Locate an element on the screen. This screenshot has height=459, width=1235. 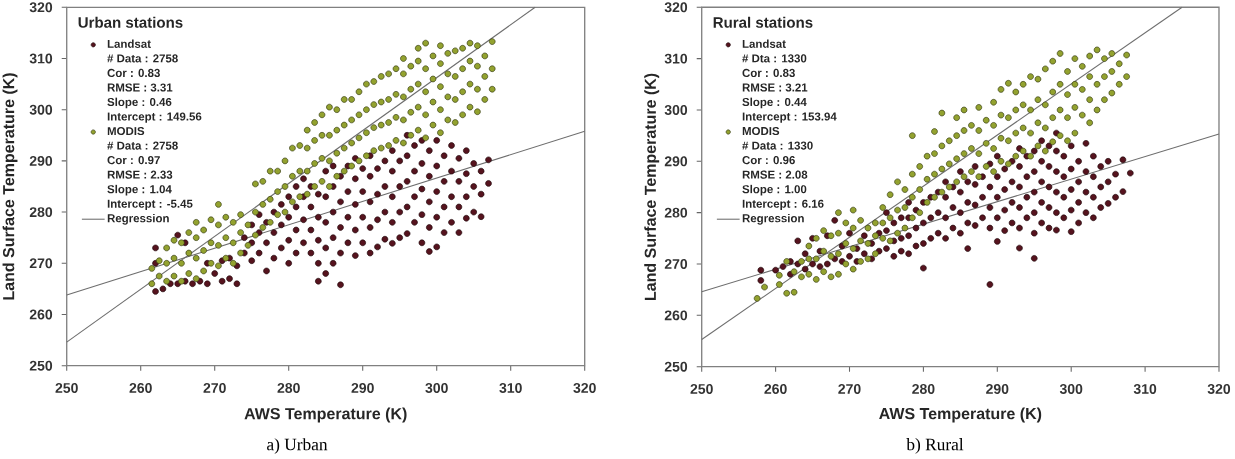
annotation: Slope : 0.44 is located at coordinates (774, 103).